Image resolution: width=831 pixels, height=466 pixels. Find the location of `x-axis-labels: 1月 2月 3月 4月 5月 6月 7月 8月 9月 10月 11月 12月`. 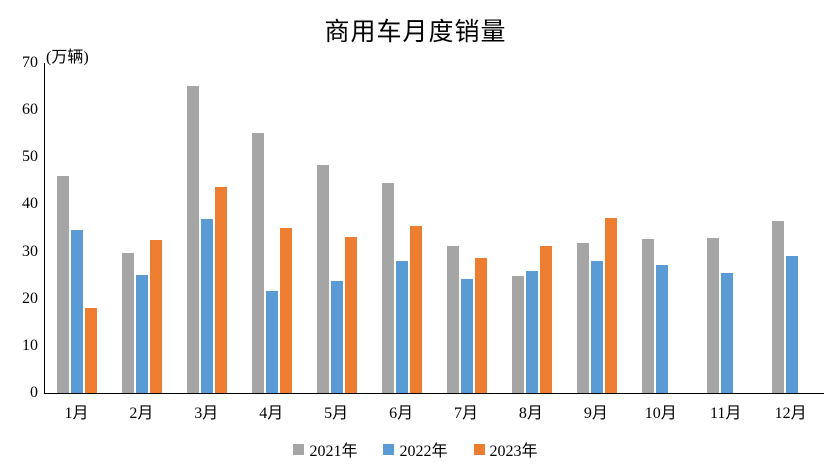

x-axis-labels: 1月 2月 3月 4月 5月 6月 7月 8月 9月 10月 11月 12月 is located at coordinates (433, 411).